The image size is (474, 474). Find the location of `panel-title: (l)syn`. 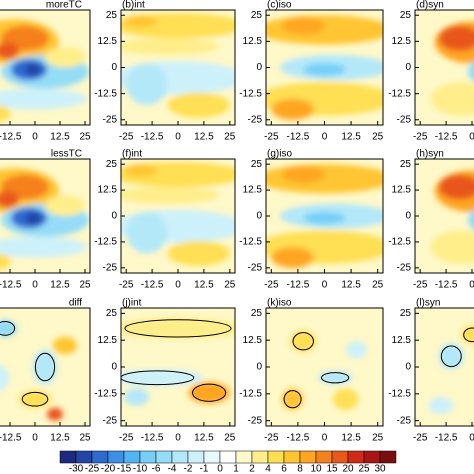

panel-title: (l)syn is located at coordinates (428, 303).